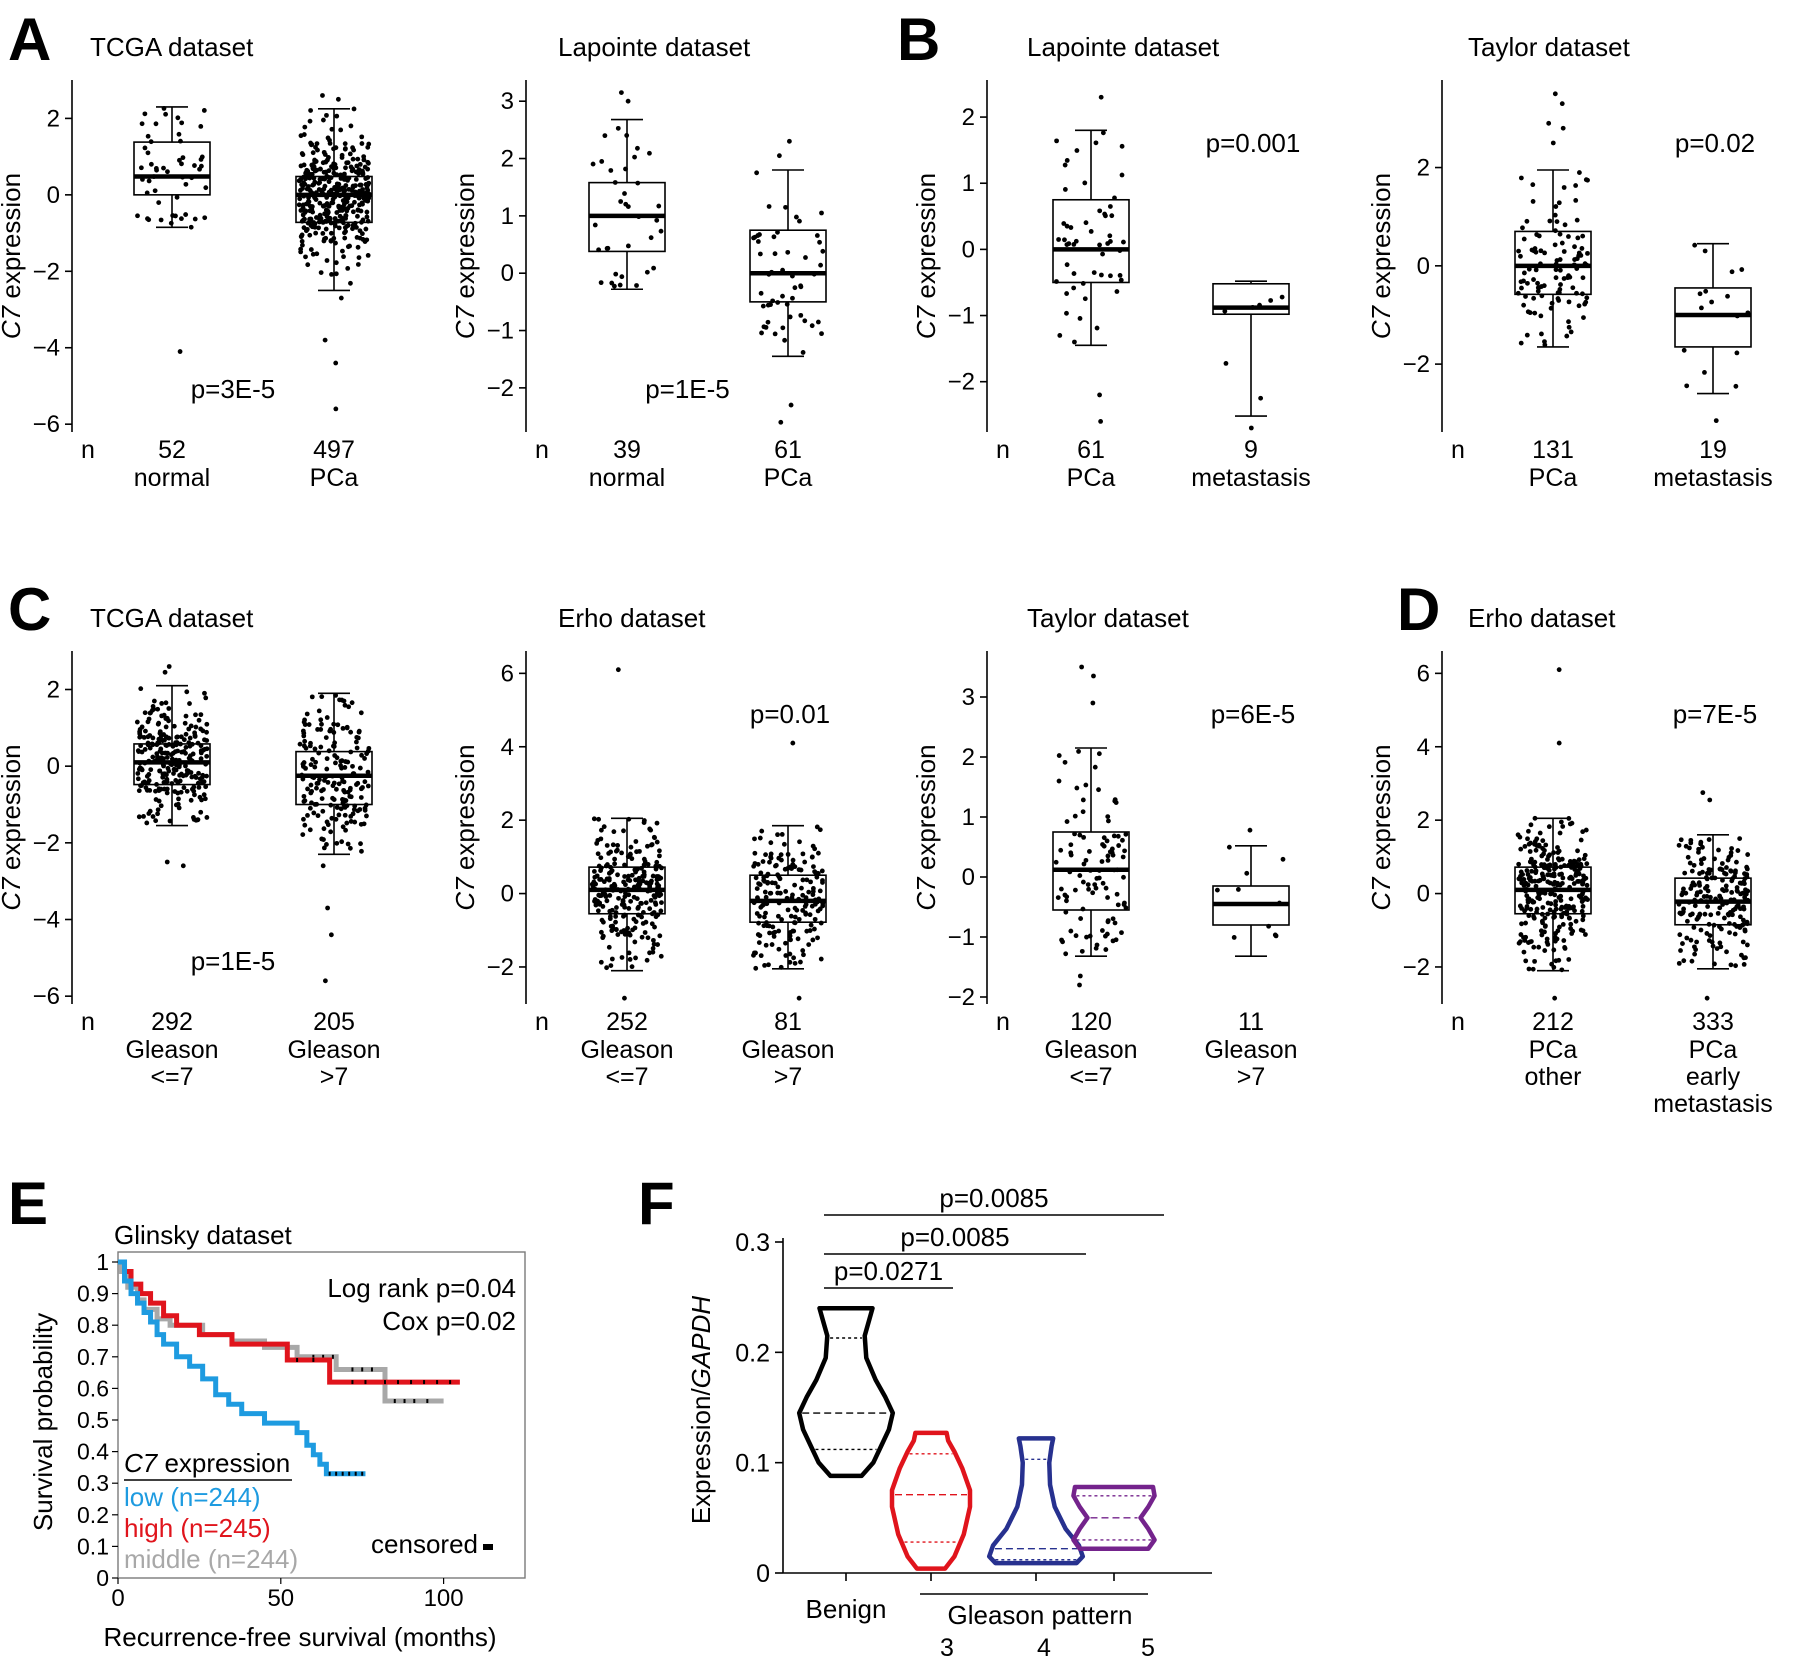 The image size is (1800, 1662). I want to click on p-value: p=1E-5, so click(233, 961).